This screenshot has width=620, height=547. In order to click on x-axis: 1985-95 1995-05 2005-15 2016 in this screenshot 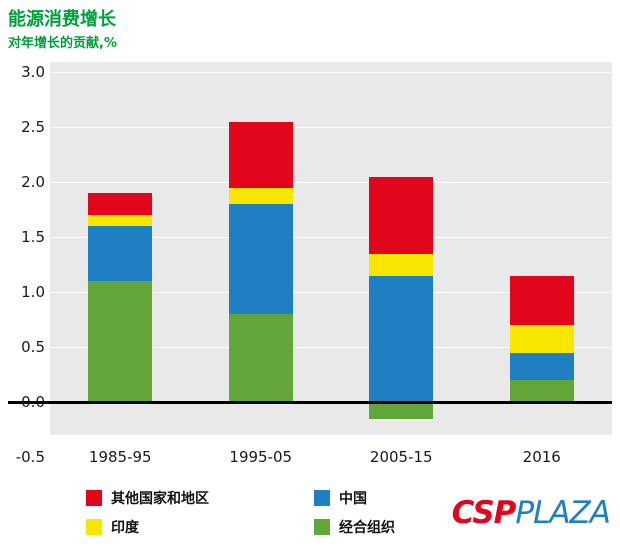, I will do `click(331, 457)`.